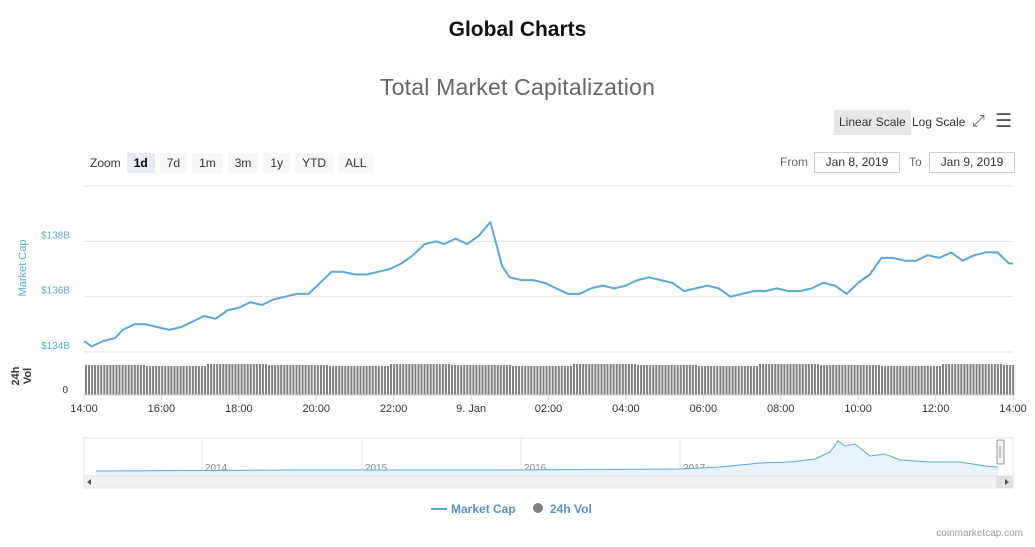 The height and width of the screenshot is (547, 1035). Describe the element at coordinates (314, 162) in the screenshot. I see `zoom-ytd-button: YTD` at that location.